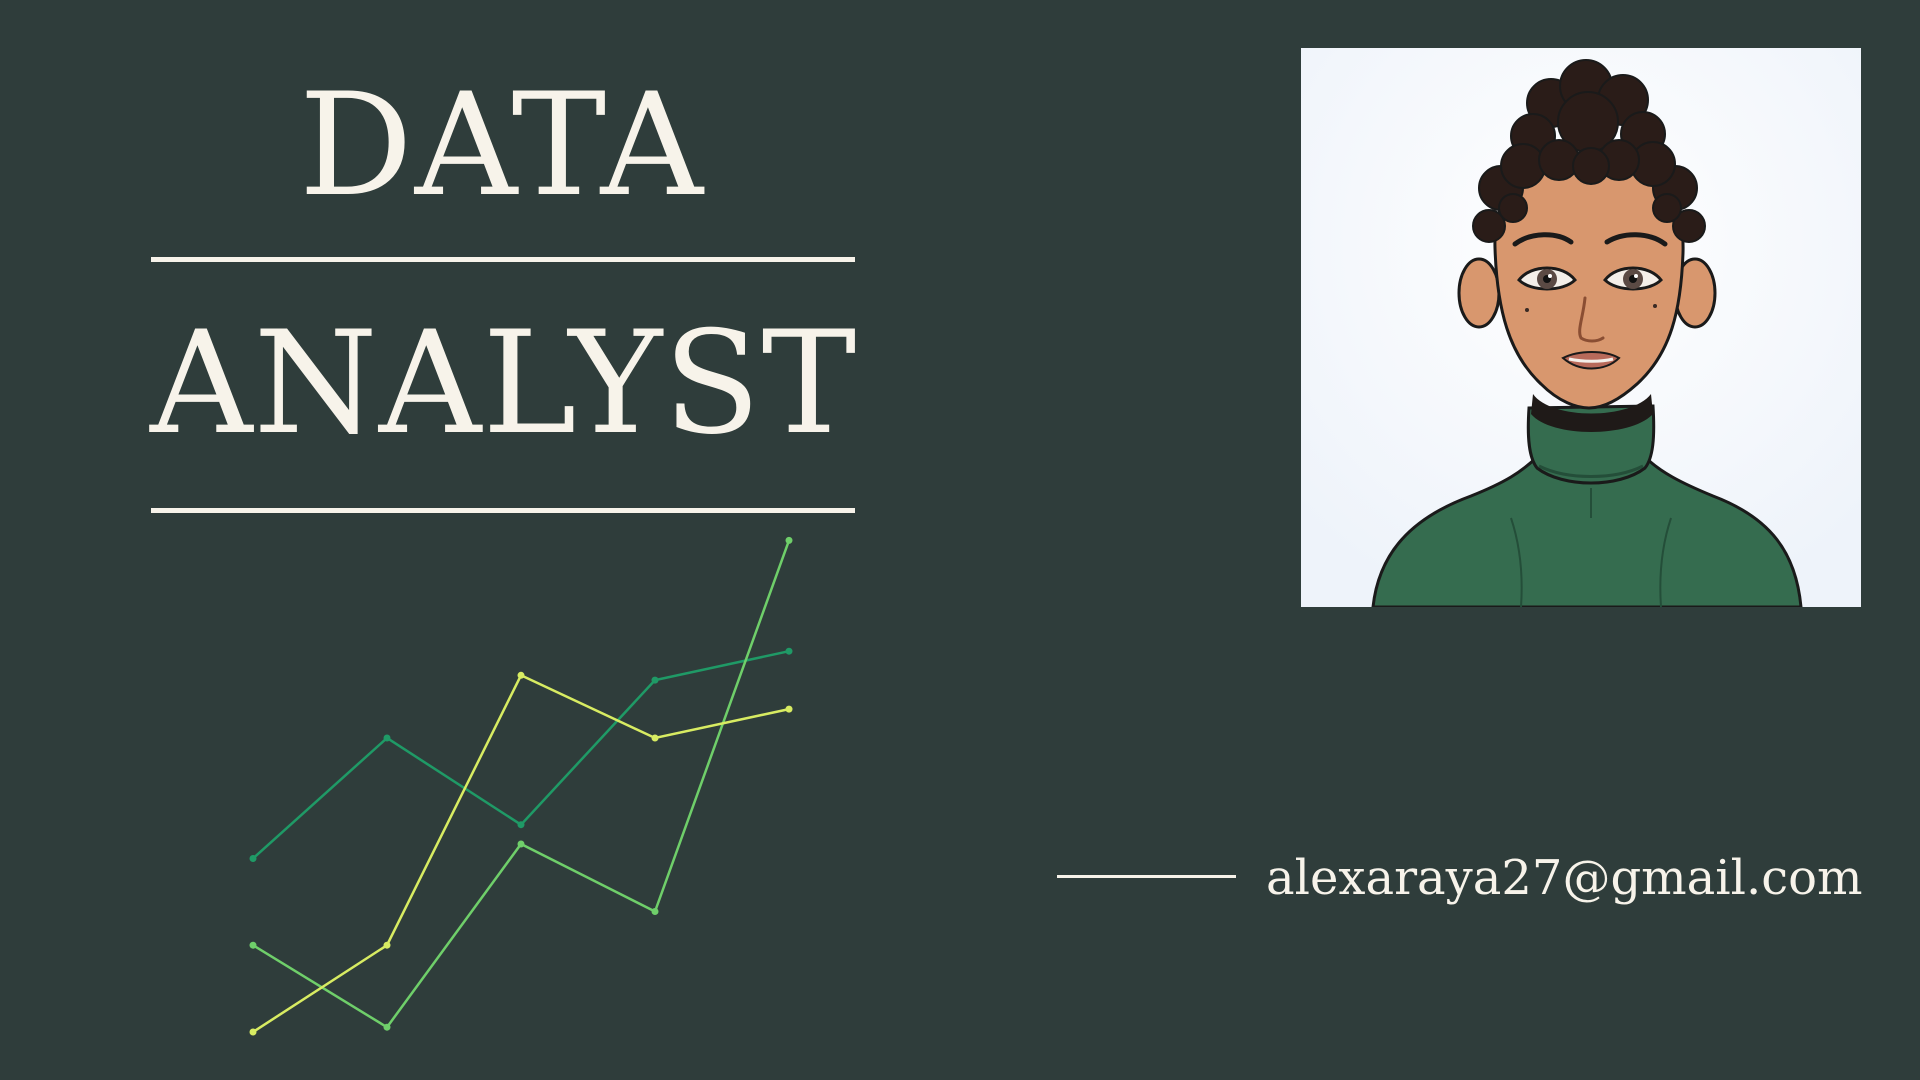  Describe the element at coordinates (504, 383) in the screenshot. I see `title-analyst: ANALYST` at that location.